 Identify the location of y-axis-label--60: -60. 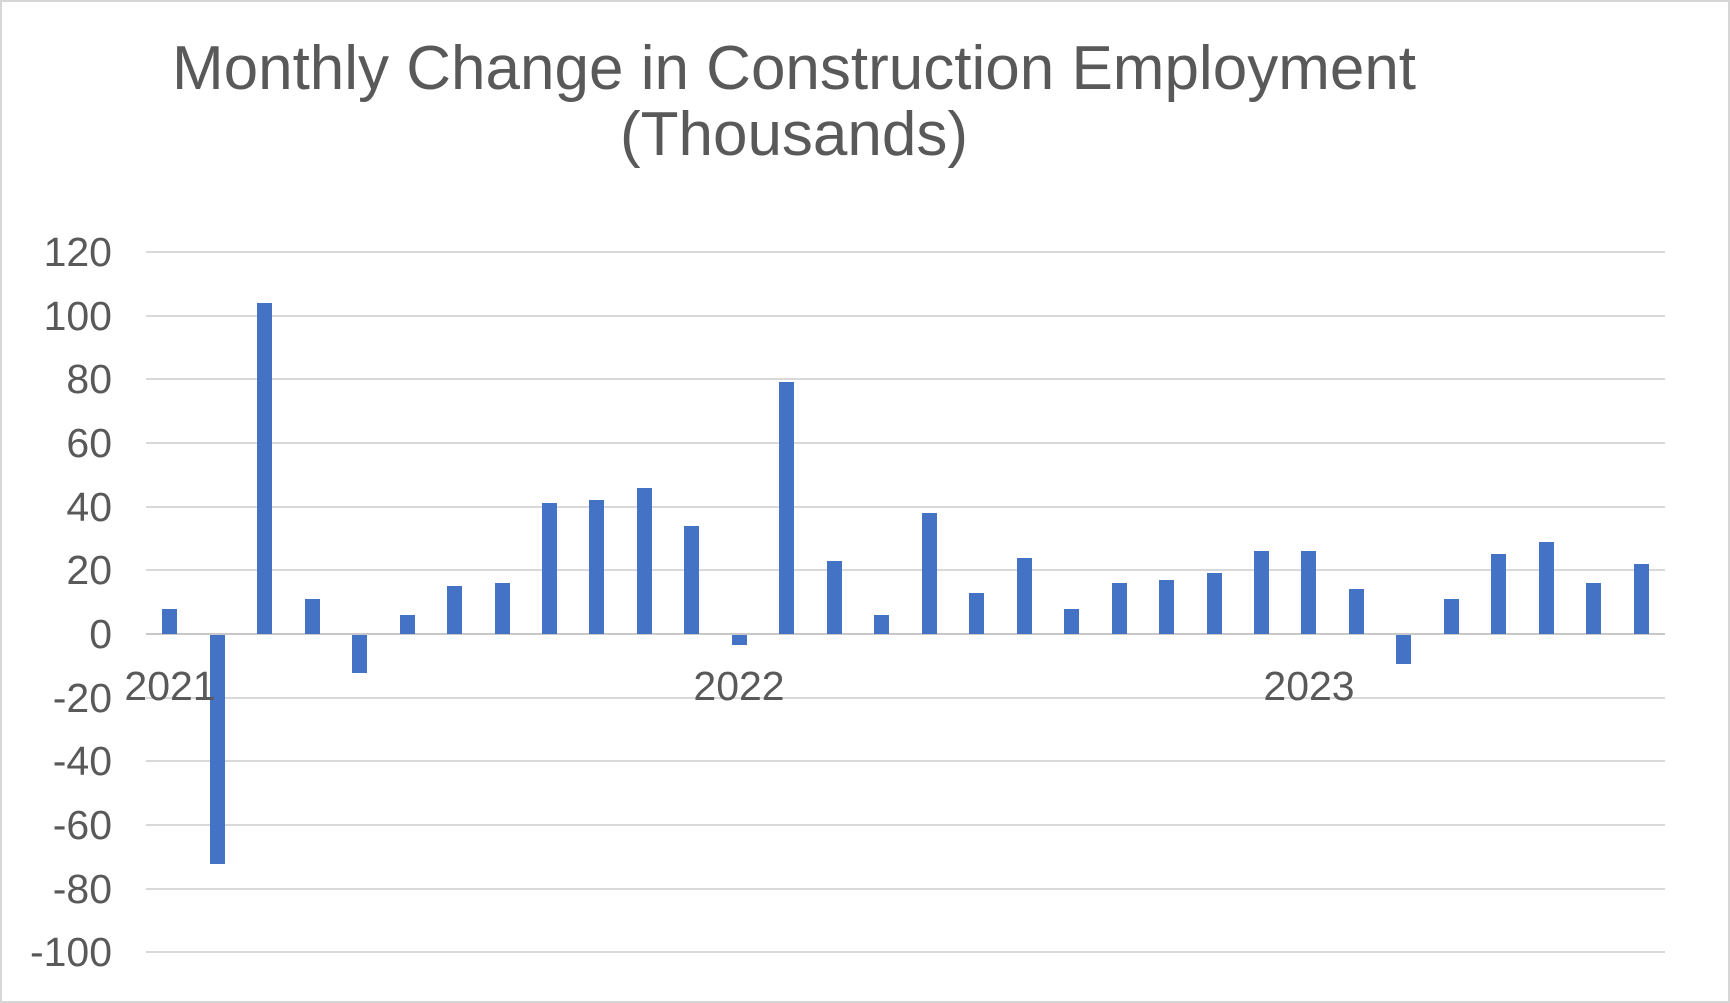
(82, 825).